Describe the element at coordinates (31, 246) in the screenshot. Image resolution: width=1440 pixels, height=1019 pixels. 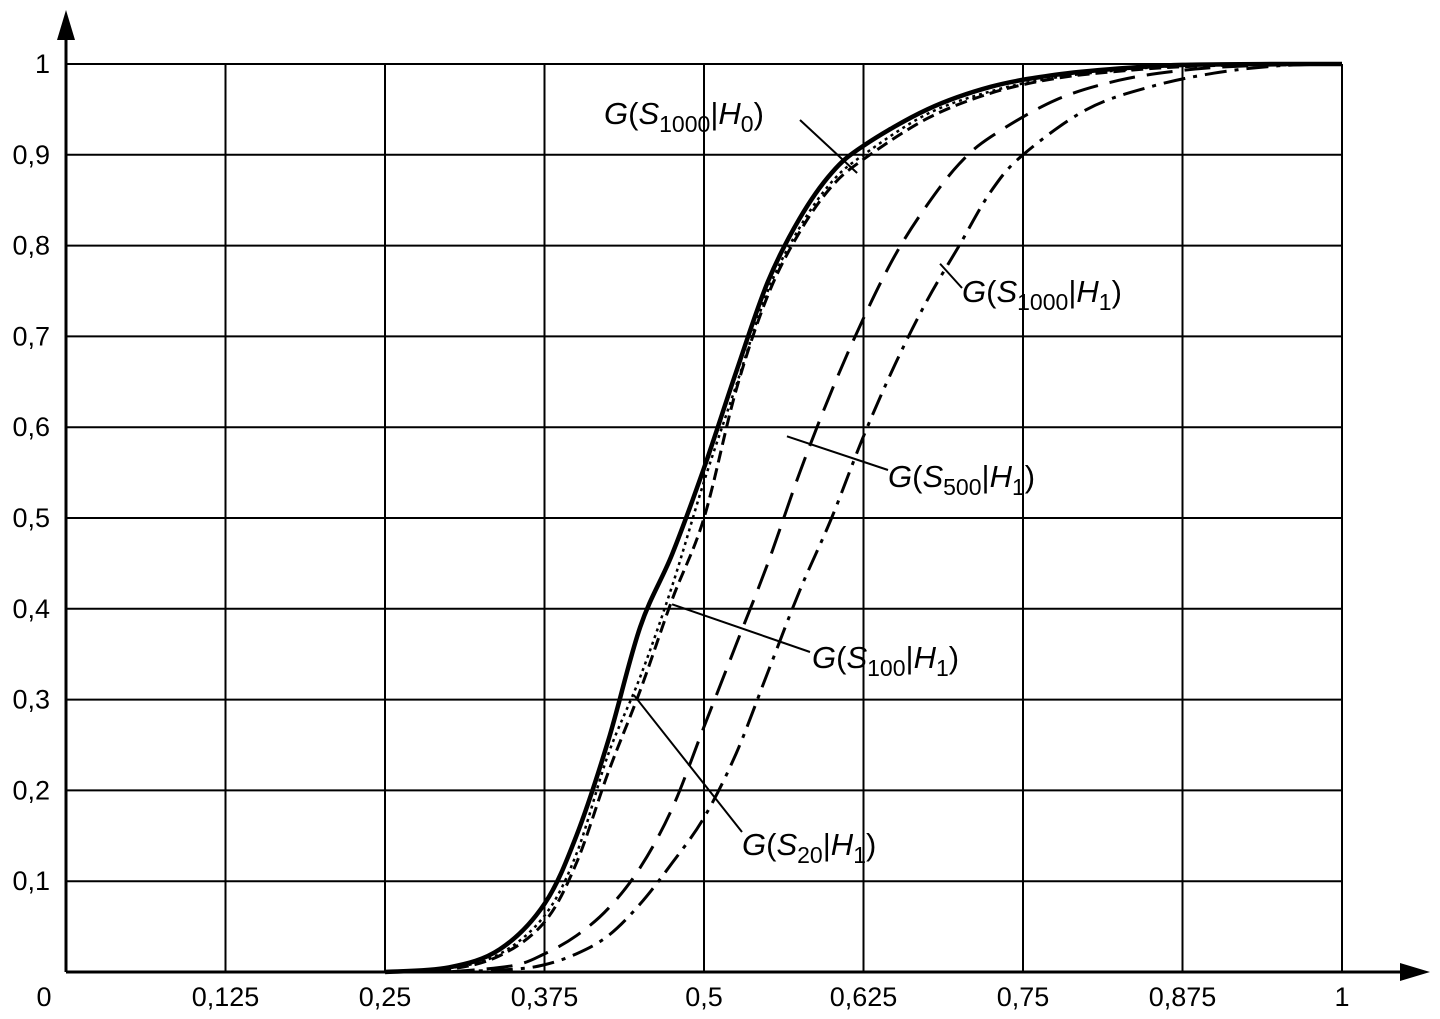
I see `y-tick-label: 0,8` at that location.